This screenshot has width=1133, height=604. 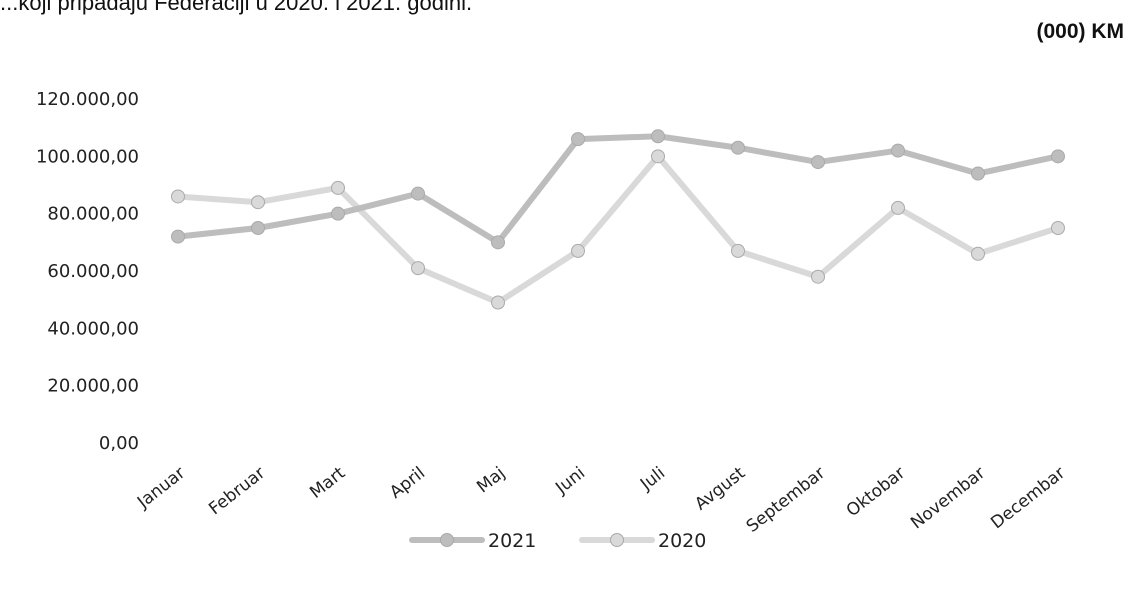 I want to click on x-tick-label: Septembar, so click(x=786, y=500).